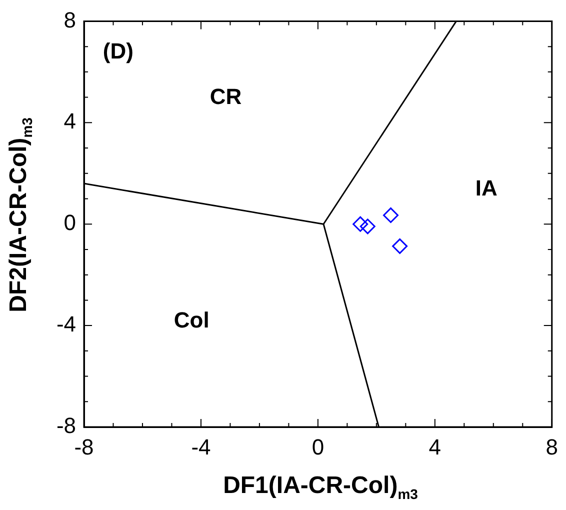  Describe the element at coordinates (435, 447) in the screenshot. I see `x-tick-label: 4` at that location.